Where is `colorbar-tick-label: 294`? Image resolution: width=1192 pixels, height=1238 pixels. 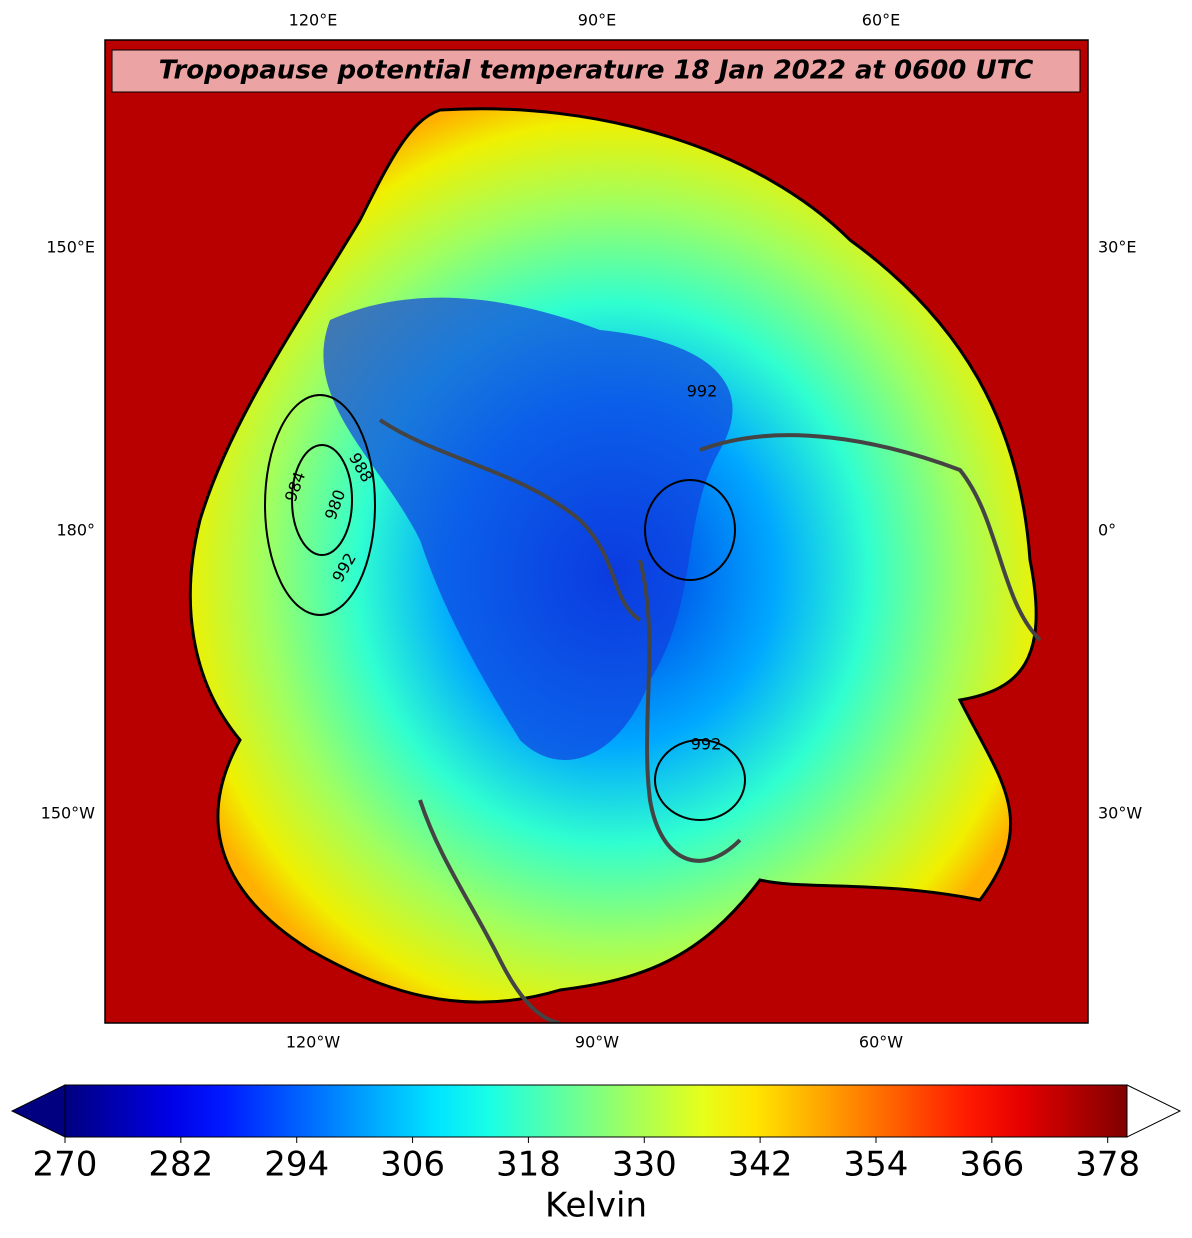 colorbar-tick-label: 294 is located at coordinates (296, 1165).